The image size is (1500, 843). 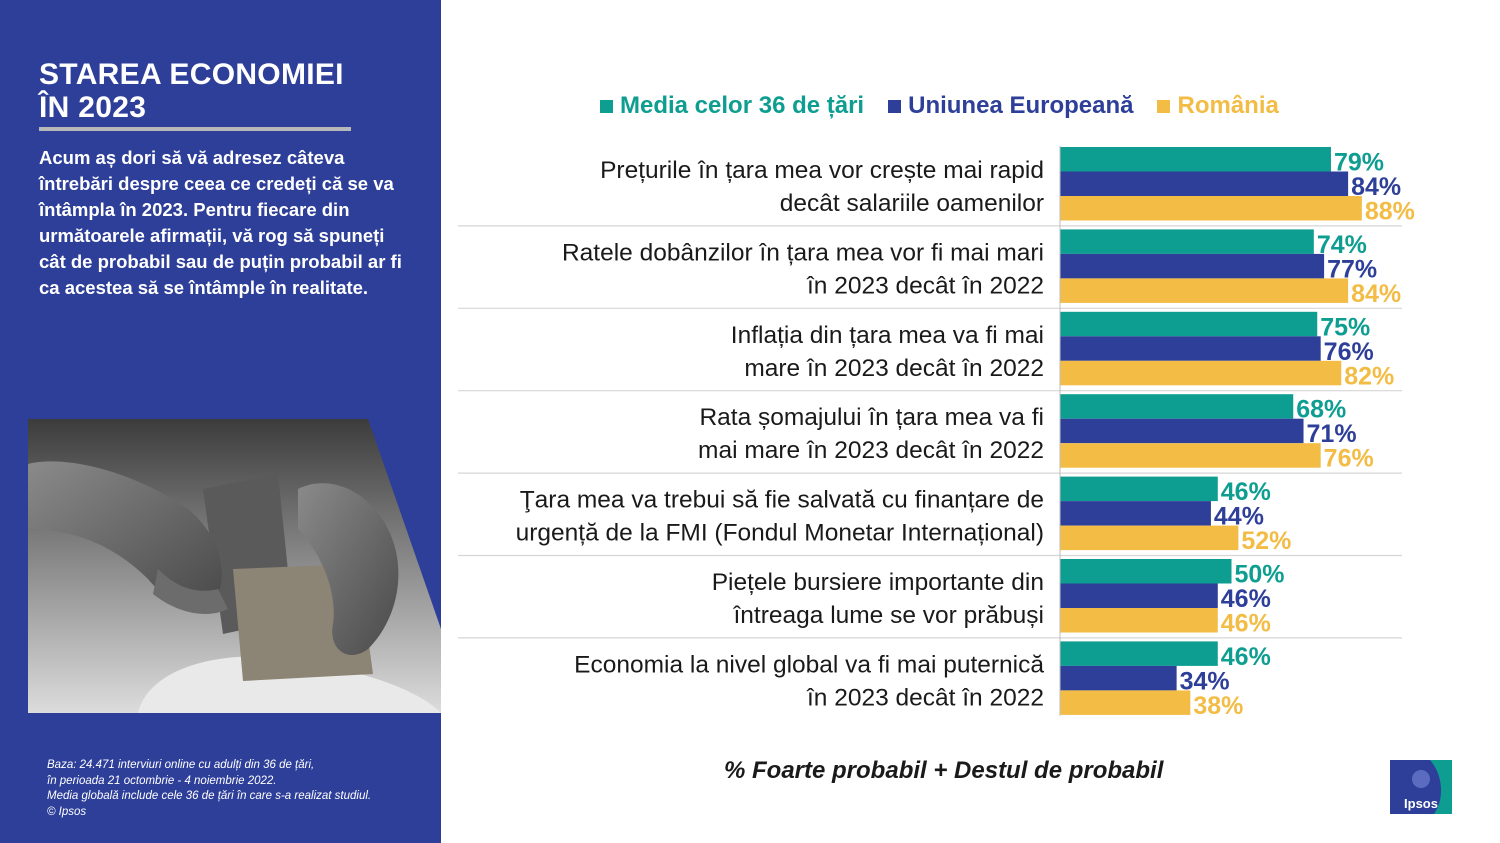 I want to click on category-label: mai mare în 2023 decât în 2022, so click(x=871, y=450).